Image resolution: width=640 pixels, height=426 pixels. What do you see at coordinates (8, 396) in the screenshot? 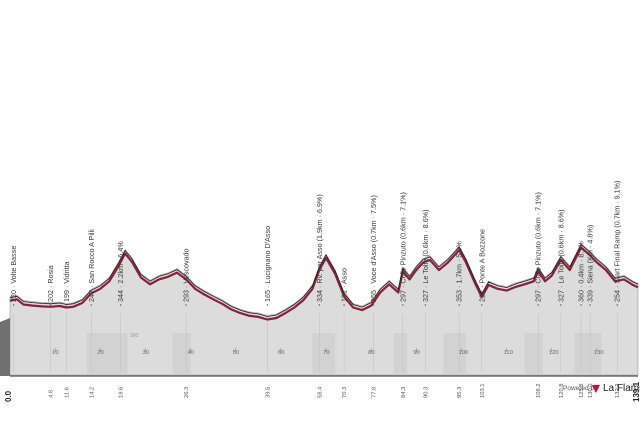
I see `start-km-label: 0.0` at bounding box center [8, 396].